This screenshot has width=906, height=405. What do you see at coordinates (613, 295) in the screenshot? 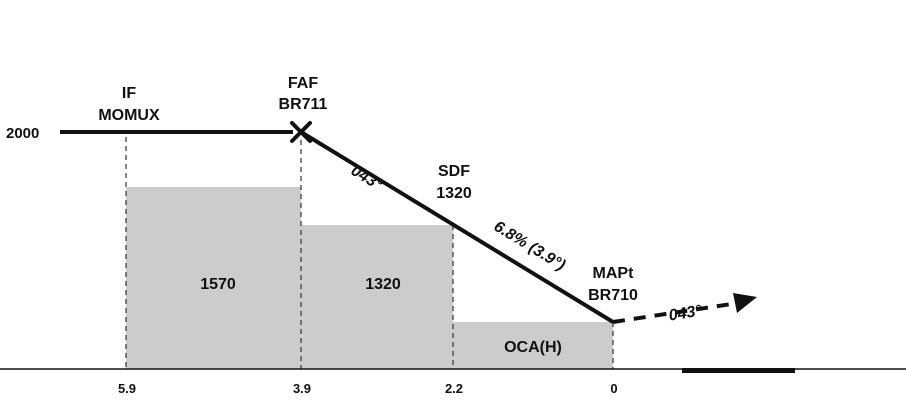
I see `mapt-fix-name-label: BR710` at bounding box center [613, 295].